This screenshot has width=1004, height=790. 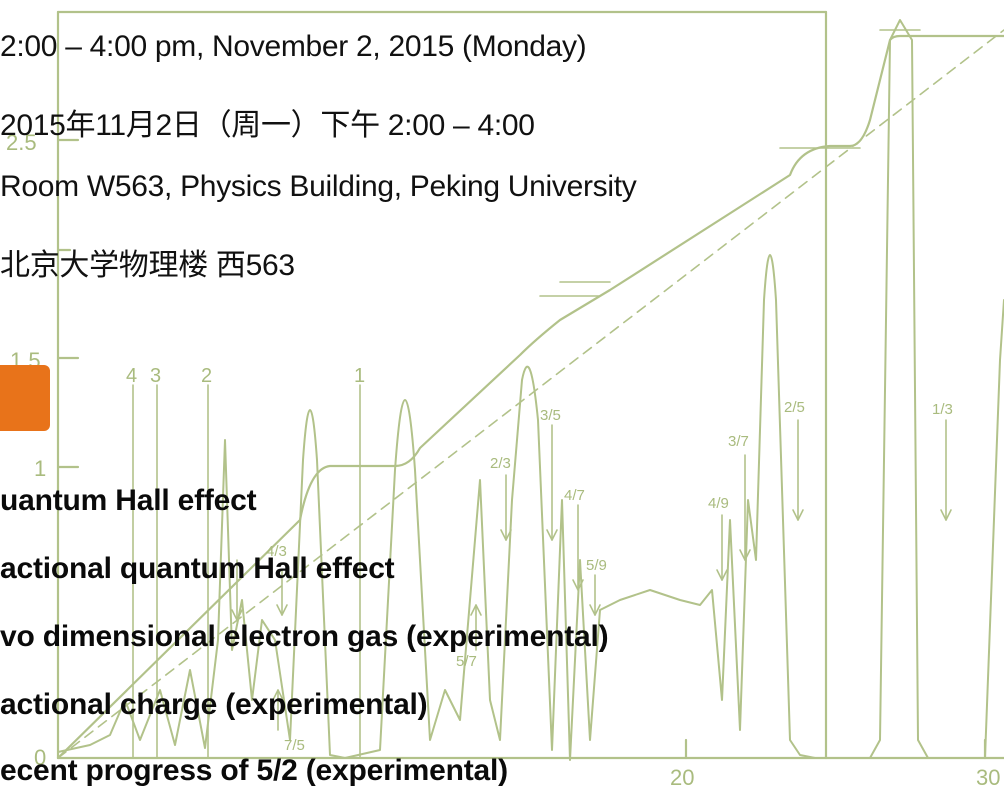 I want to click on fraction-label-4-9: 4/9, so click(x=718, y=503).